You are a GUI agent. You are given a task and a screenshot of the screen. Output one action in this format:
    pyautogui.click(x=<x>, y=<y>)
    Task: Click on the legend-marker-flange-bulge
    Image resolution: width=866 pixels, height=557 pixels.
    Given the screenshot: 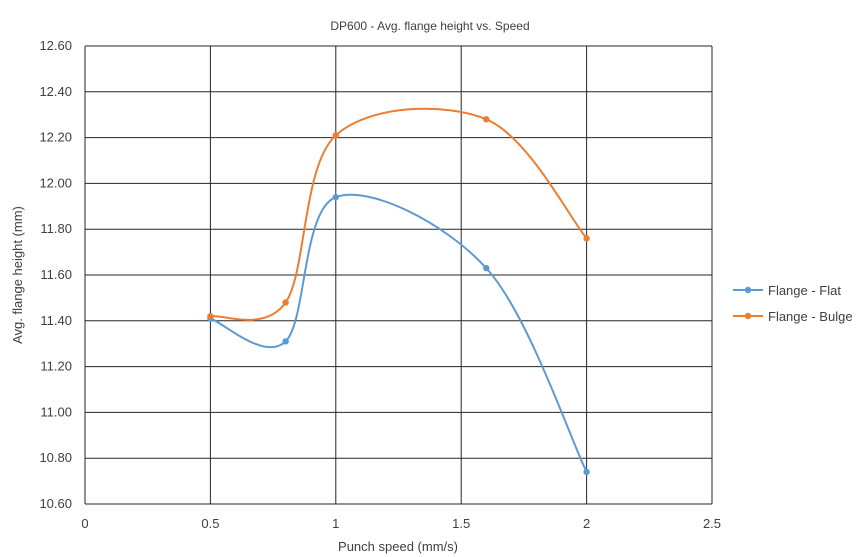 What is the action you would take?
    pyautogui.click(x=748, y=316)
    